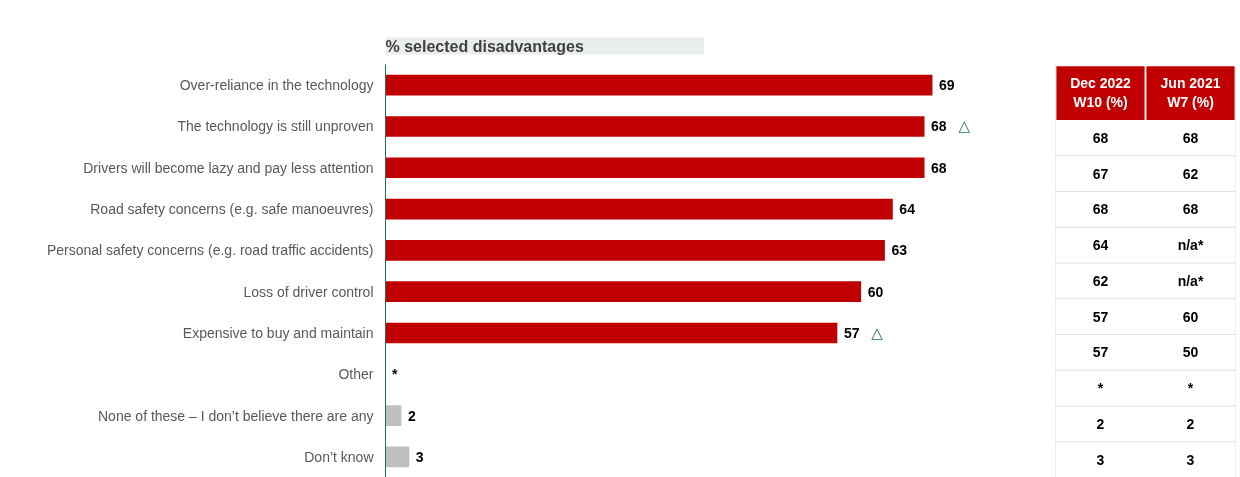  I want to click on text: 50, so click(1190, 352).